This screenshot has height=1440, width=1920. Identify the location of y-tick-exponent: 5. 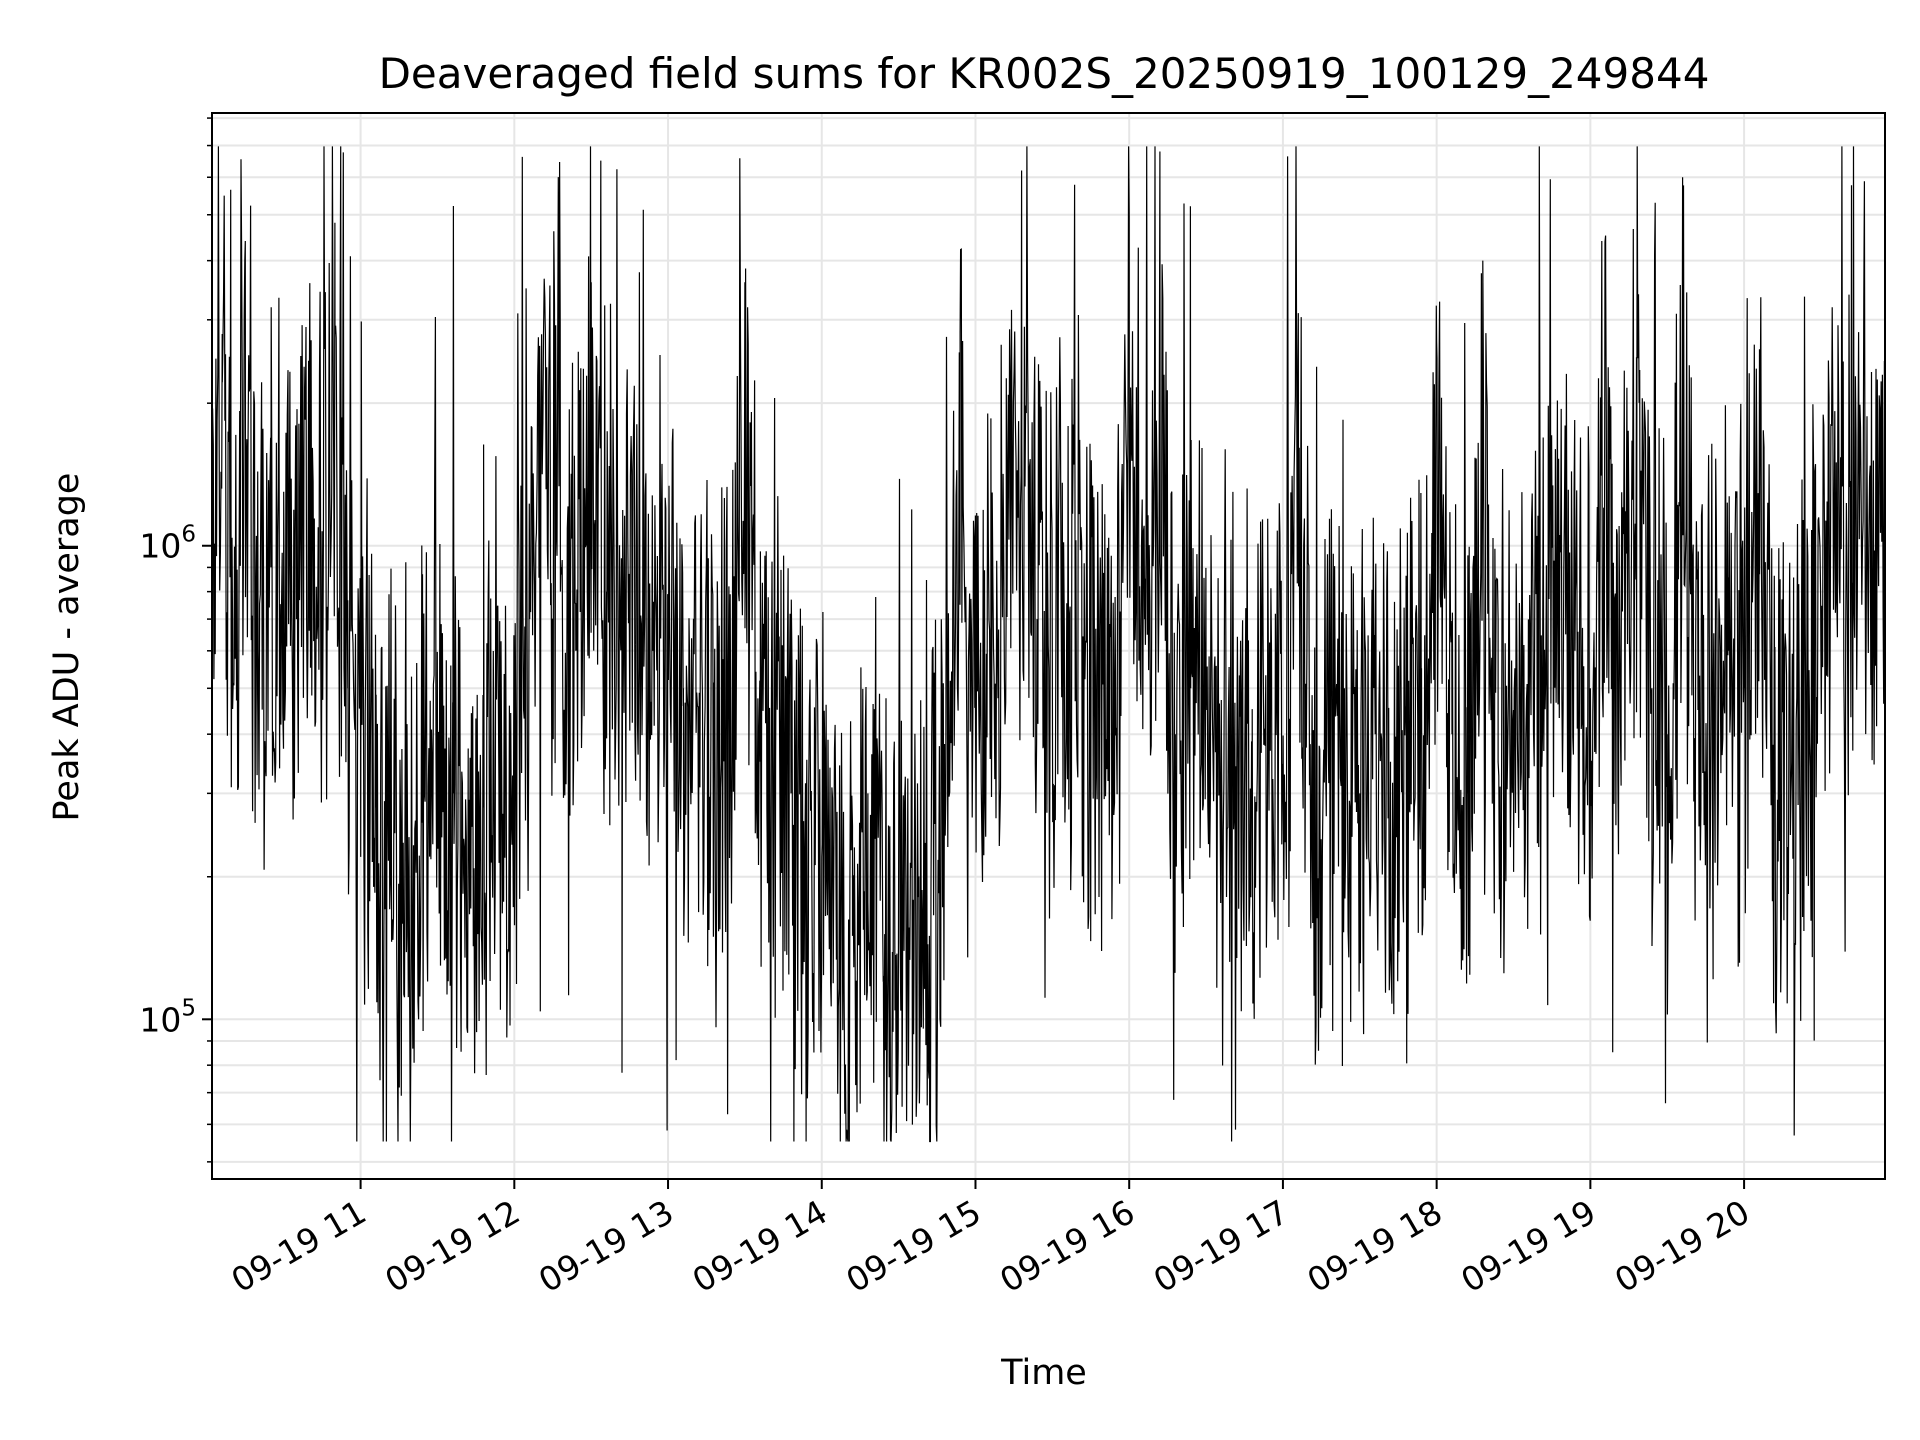
(188, 1008).